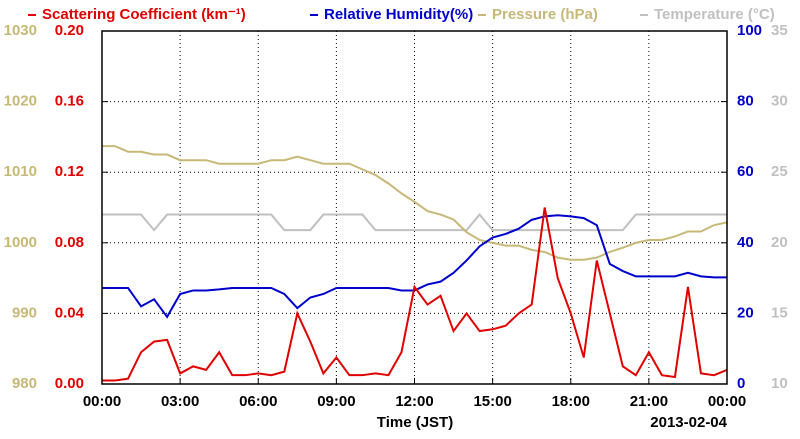 The image size is (800, 439). Describe the element at coordinates (336, 401) in the screenshot. I see `x-tick-label: 09:00` at that location.